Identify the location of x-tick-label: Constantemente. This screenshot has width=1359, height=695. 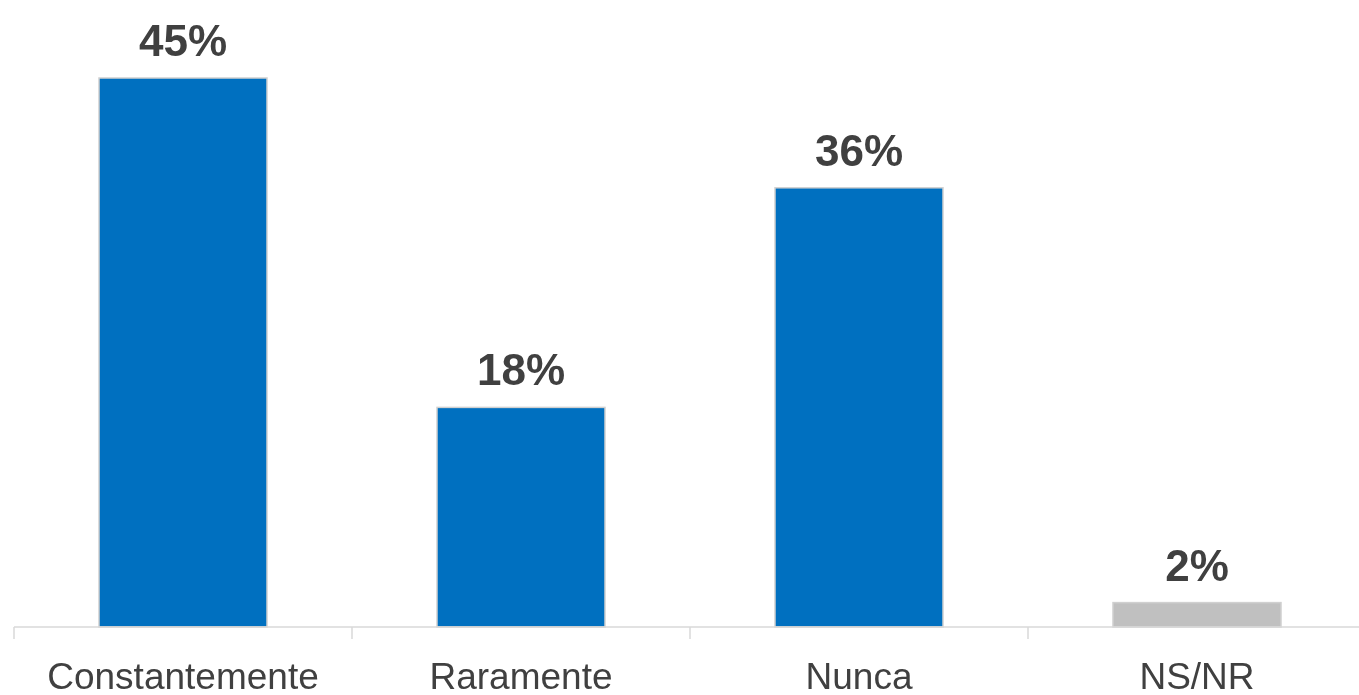
(183, 675).